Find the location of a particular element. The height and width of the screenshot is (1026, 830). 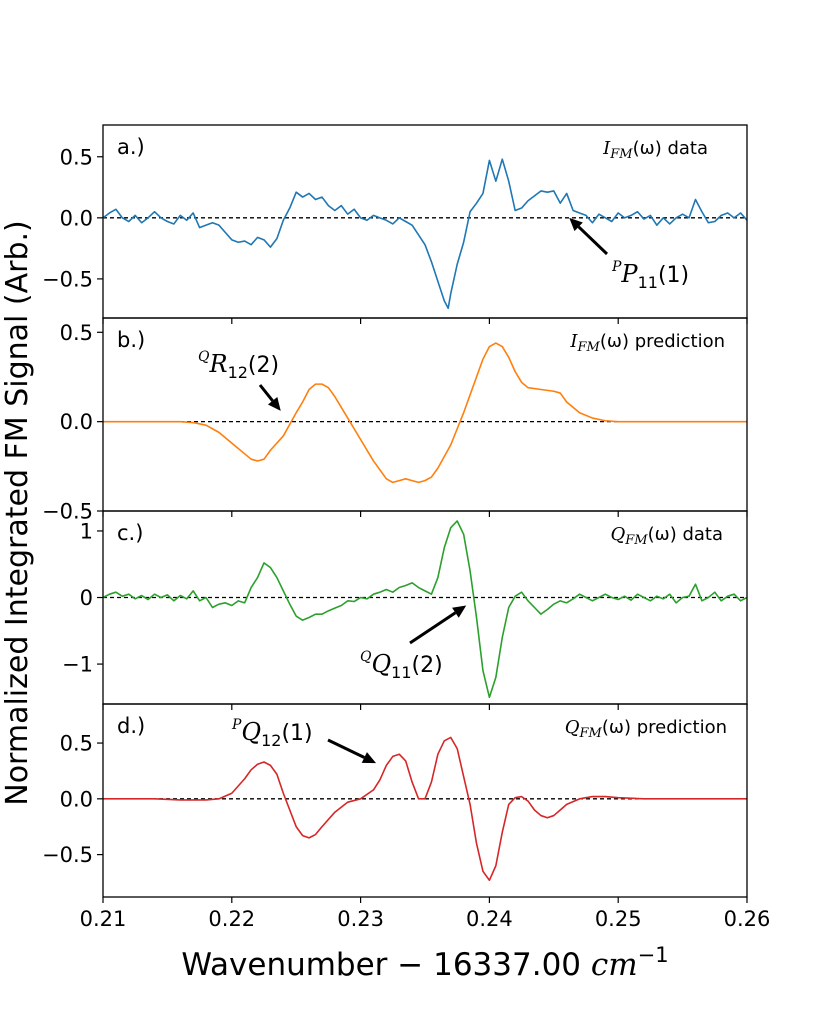

annotation-label: QR12(2) is located at coordinates (238, 365).